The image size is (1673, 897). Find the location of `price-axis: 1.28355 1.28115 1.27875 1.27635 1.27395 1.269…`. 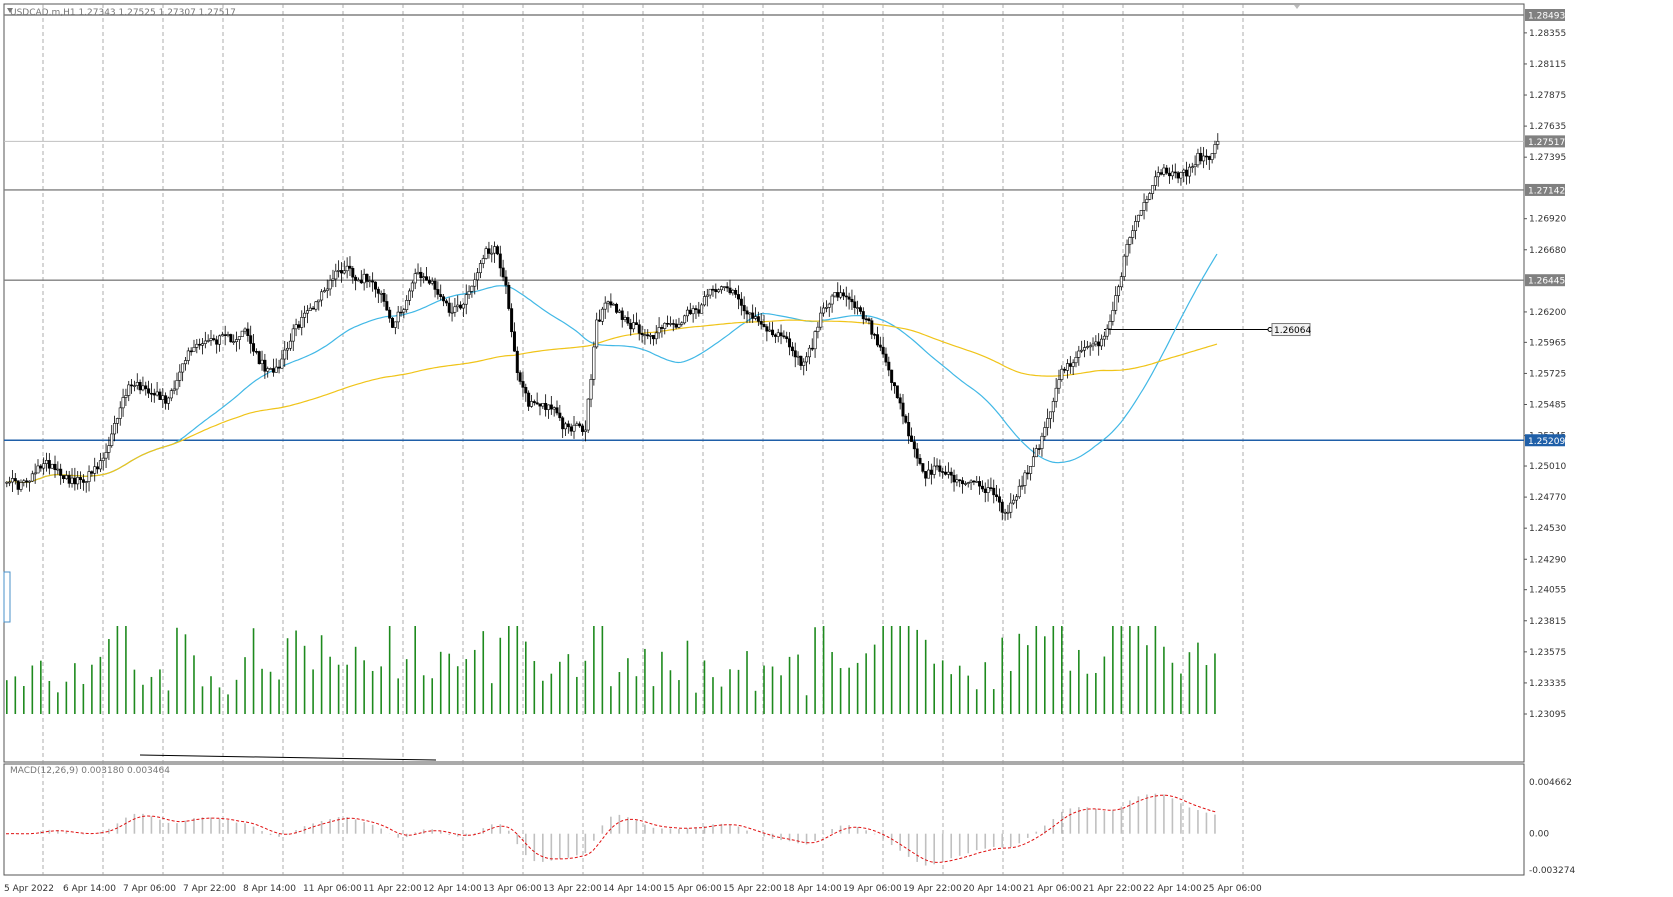

price-axis: 1.28355 1.28115 1.27875 1.27635 1.27395 1.269… is located at coordinates (1549, 452).